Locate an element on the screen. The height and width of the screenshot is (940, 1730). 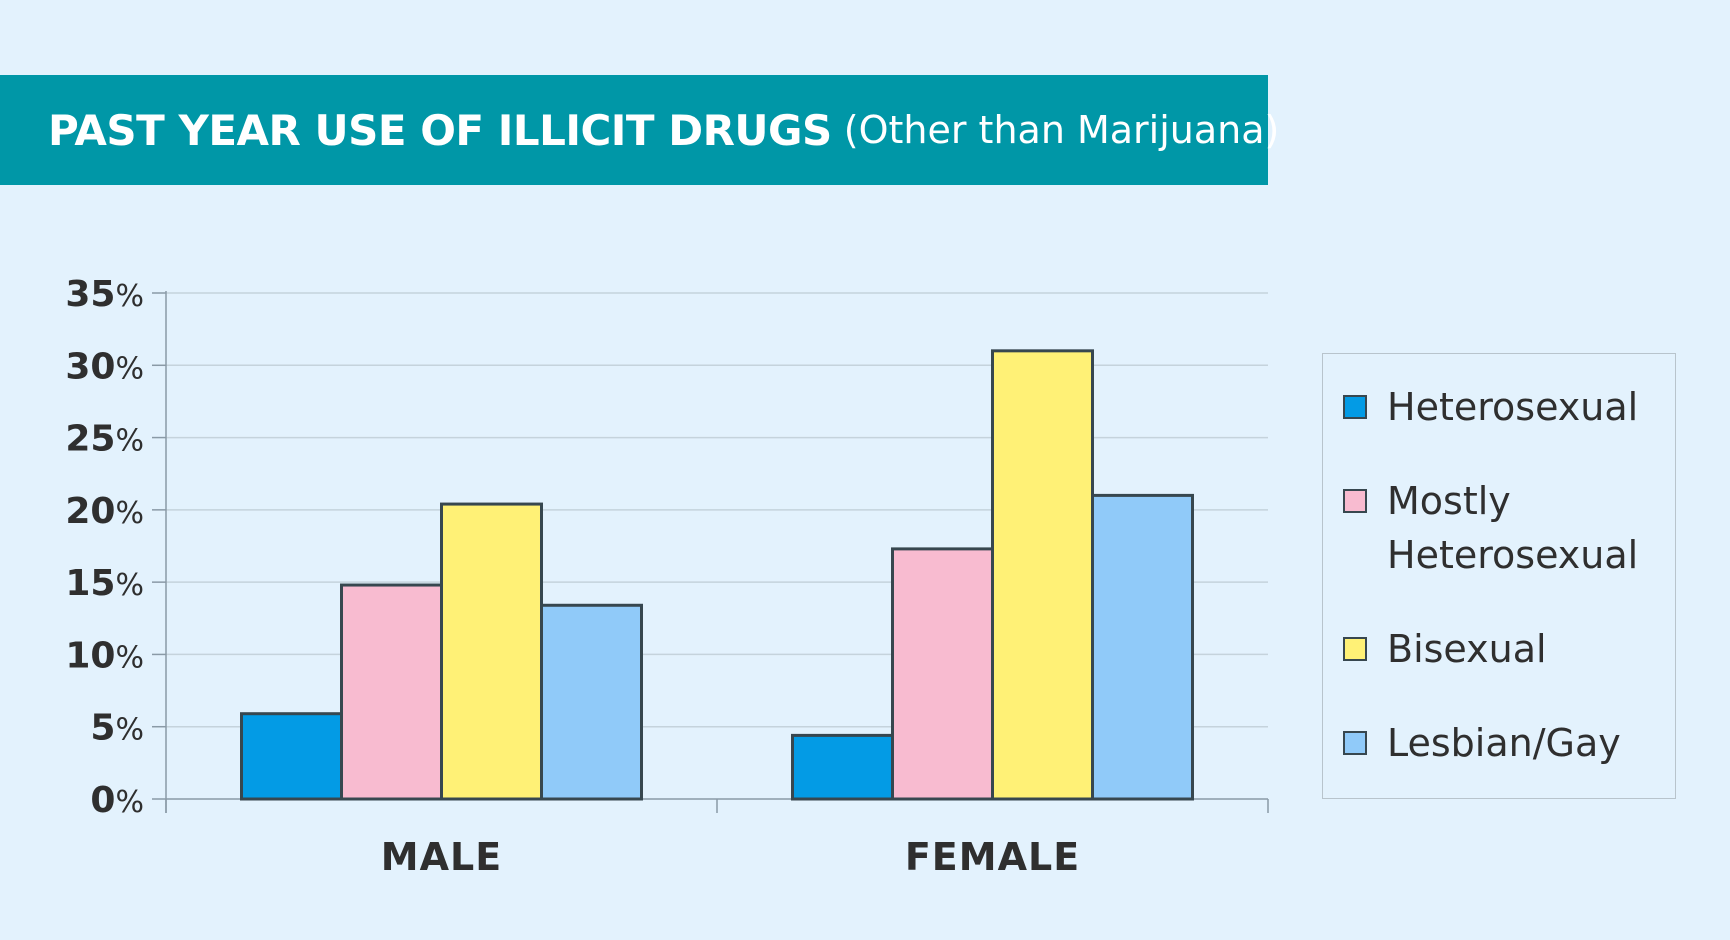
y-tick-label: 25% is located at coordinates (104, 439).